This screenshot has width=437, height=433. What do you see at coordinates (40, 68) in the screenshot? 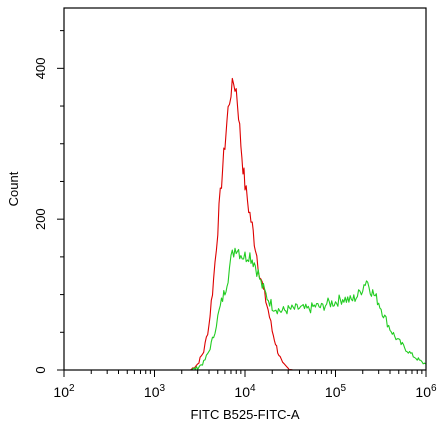
I see `y-tick-label: 400` at bounding box center [40, 68].